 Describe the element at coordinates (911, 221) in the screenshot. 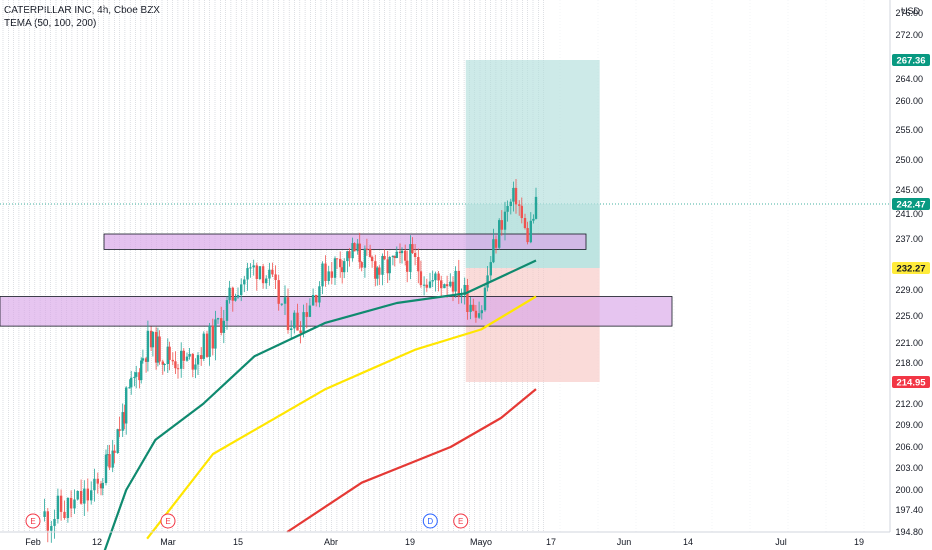

I see `price-tags: 267.36 242.47 232.27 214.95` at that location.